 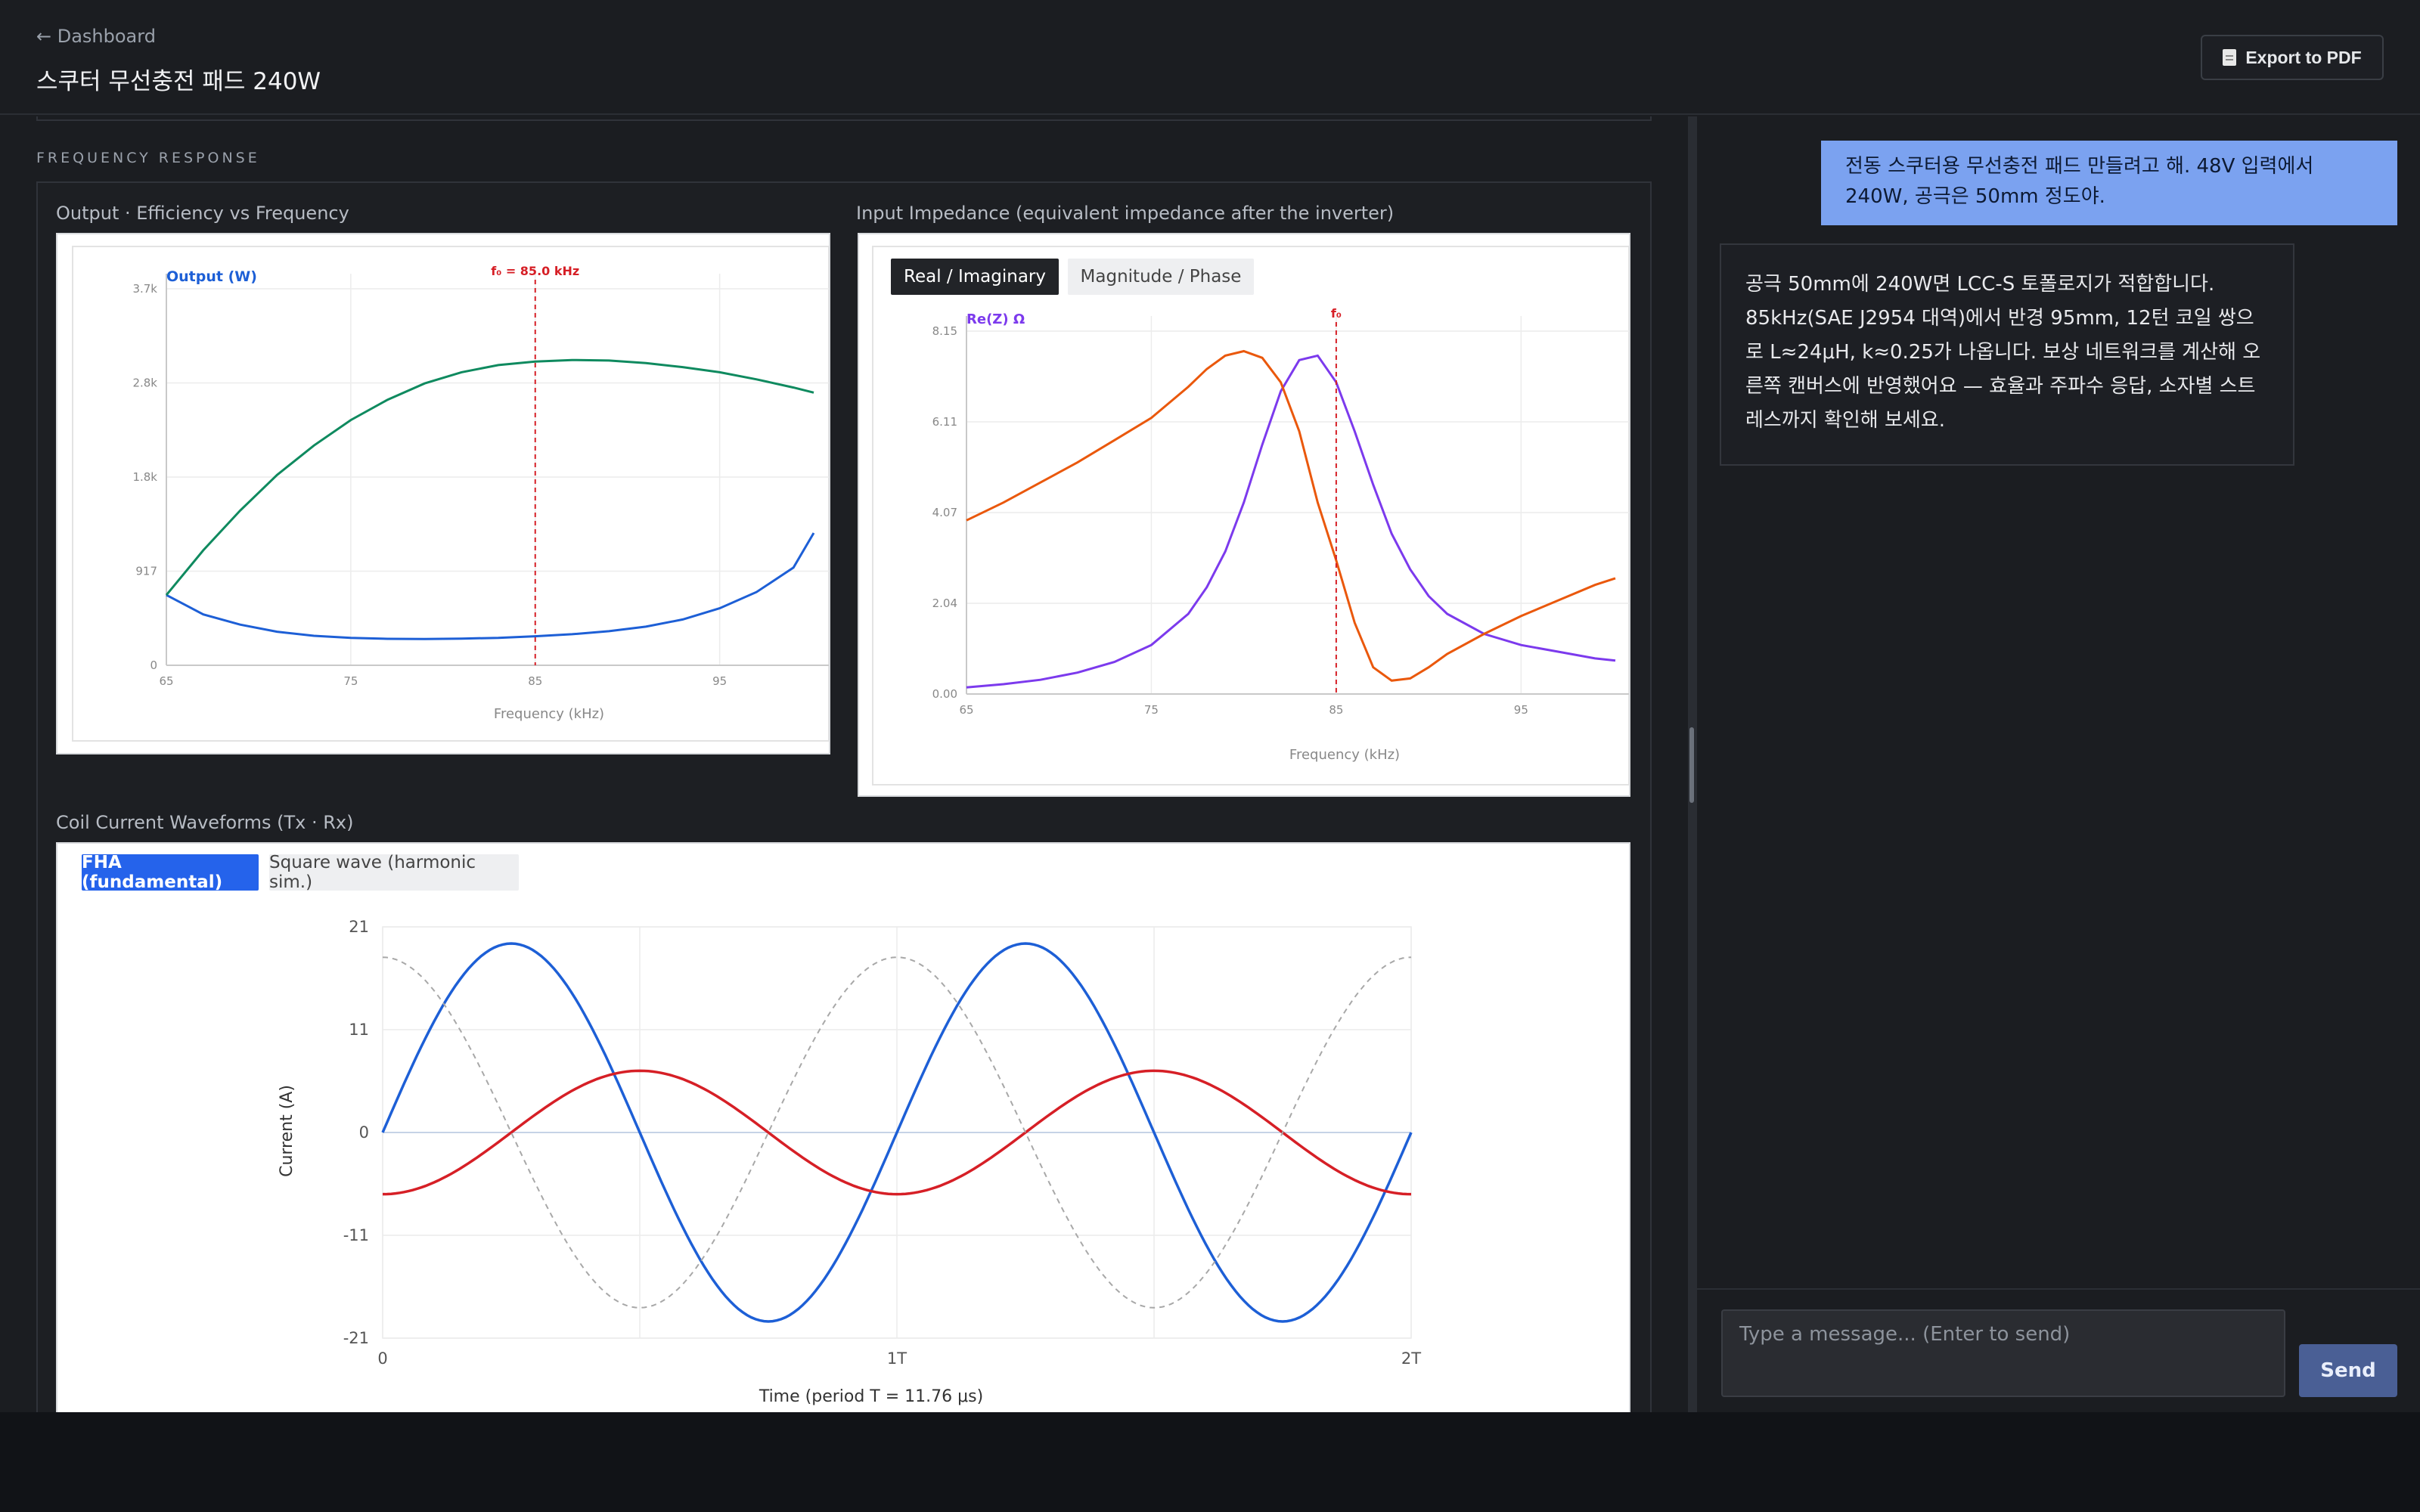 What do you see at coordinates (205, 823) in the screenshot?
I see `waveforms-title: Coil Current Waveforms (Tx · Rx)` at bounding box center [205, 823].